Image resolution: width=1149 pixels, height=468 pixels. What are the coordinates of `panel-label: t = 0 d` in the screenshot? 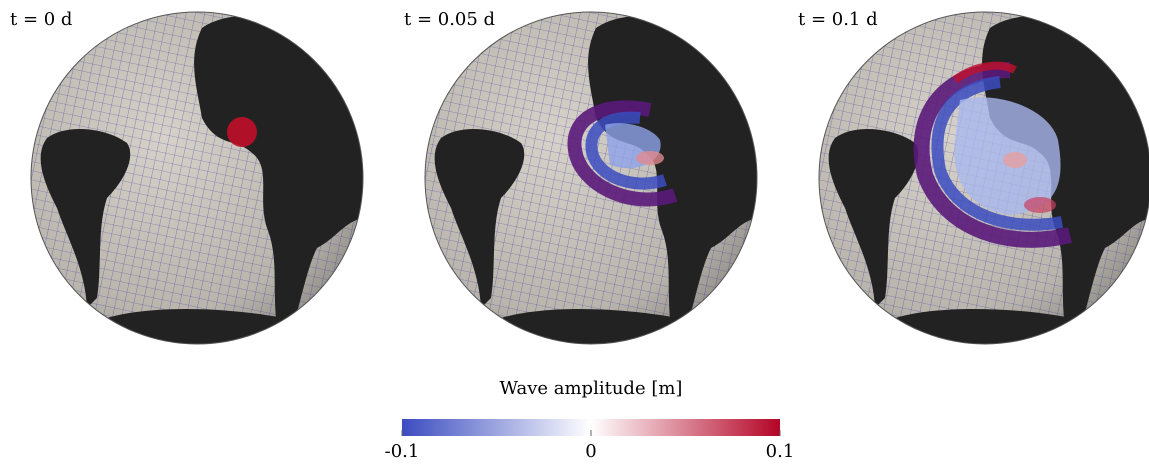 It's located at (41, 19).